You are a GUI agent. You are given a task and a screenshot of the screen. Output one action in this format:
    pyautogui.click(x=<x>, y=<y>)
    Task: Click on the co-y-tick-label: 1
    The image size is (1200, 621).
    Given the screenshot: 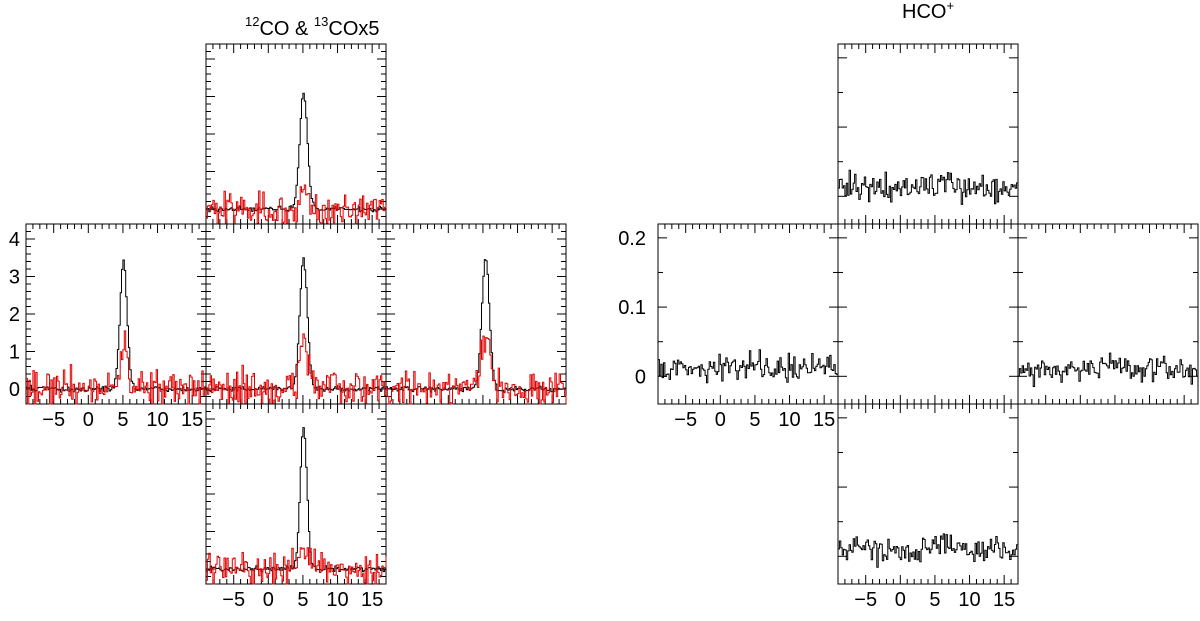 What is the action you would take?
    pyautogui.click(x=14, y=353)
    